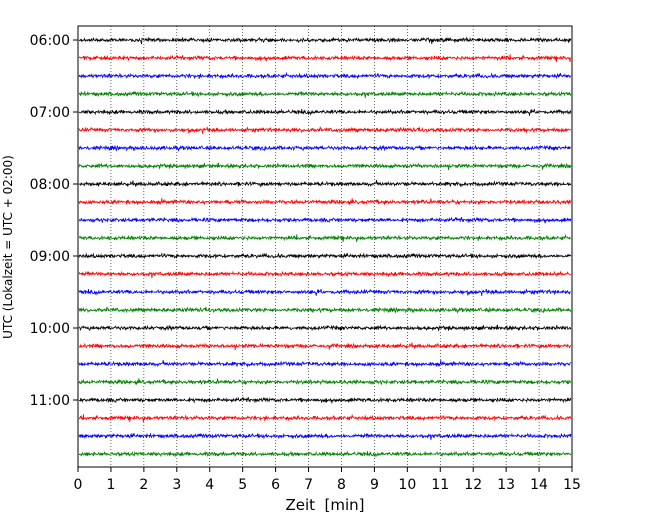  I want to click on x-tick-label: 0, so click(78, 485).